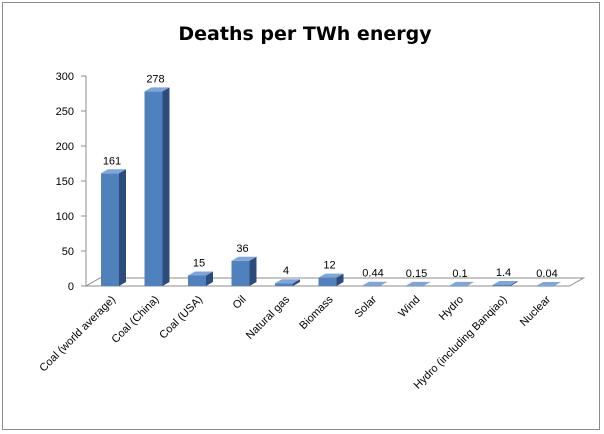  Describe the element at coordinates (451, 308) in the screenshot. I see `category-label: Hydro` at that location.